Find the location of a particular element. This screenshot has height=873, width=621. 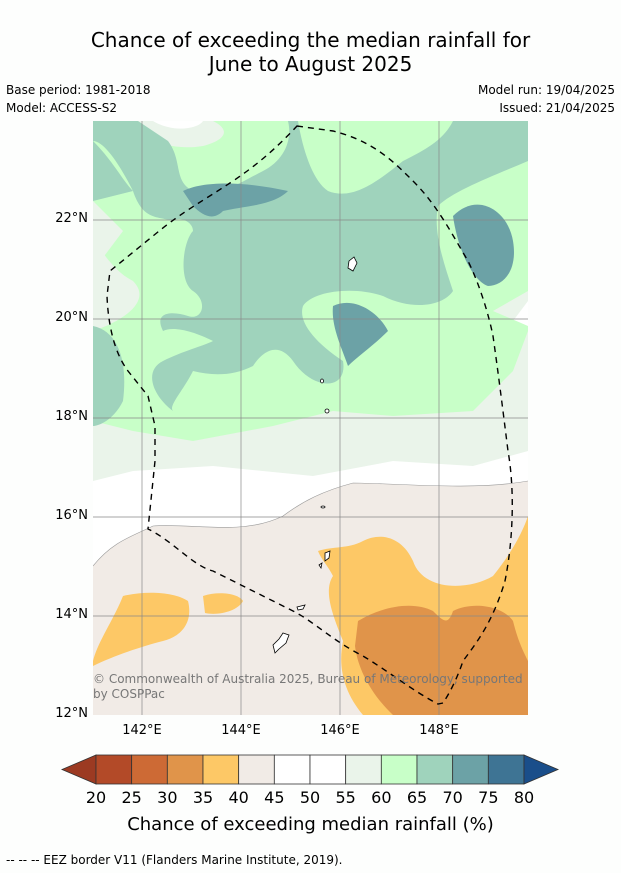

contour-35-40-b is located at coordinates (223, 603).